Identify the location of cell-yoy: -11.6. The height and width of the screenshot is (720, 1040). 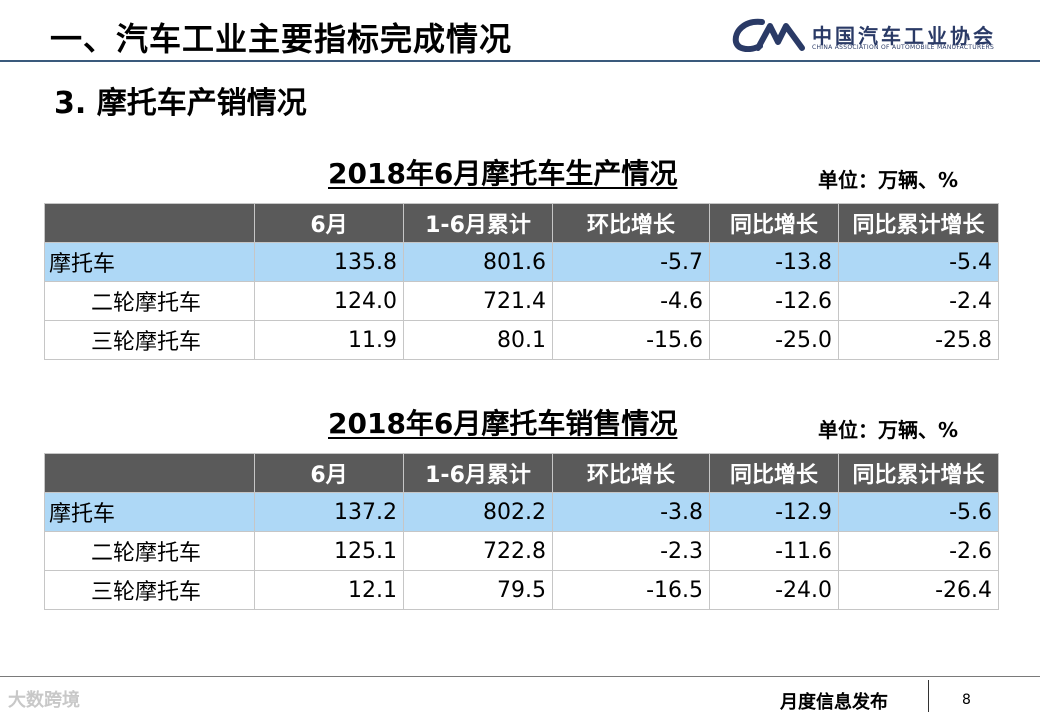
(774, 551).